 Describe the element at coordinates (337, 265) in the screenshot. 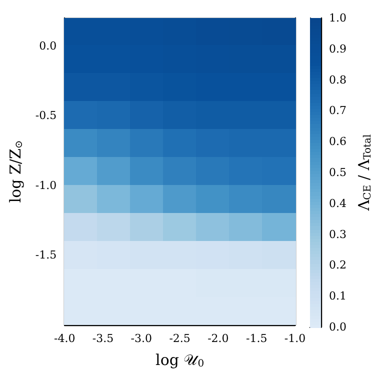

I see `color-bar-label: 0.2` at that location.